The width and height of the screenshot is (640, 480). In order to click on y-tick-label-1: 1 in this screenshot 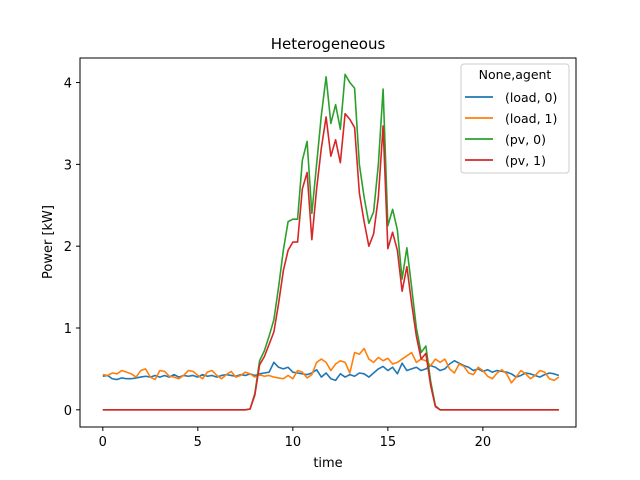, I will do `click(68, 329)`.